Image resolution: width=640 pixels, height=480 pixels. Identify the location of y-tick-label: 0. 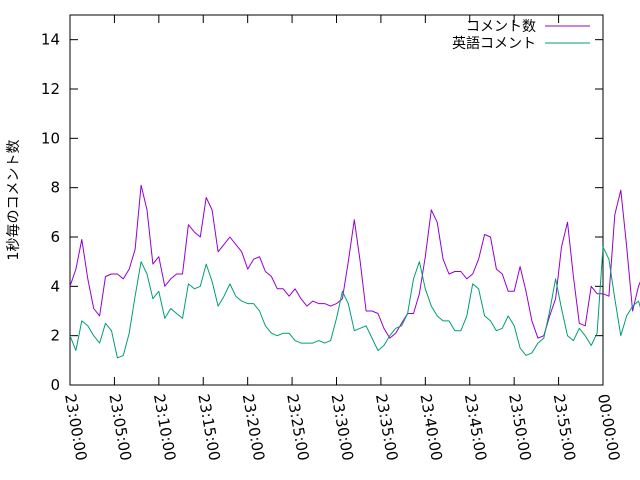
(55, 385).